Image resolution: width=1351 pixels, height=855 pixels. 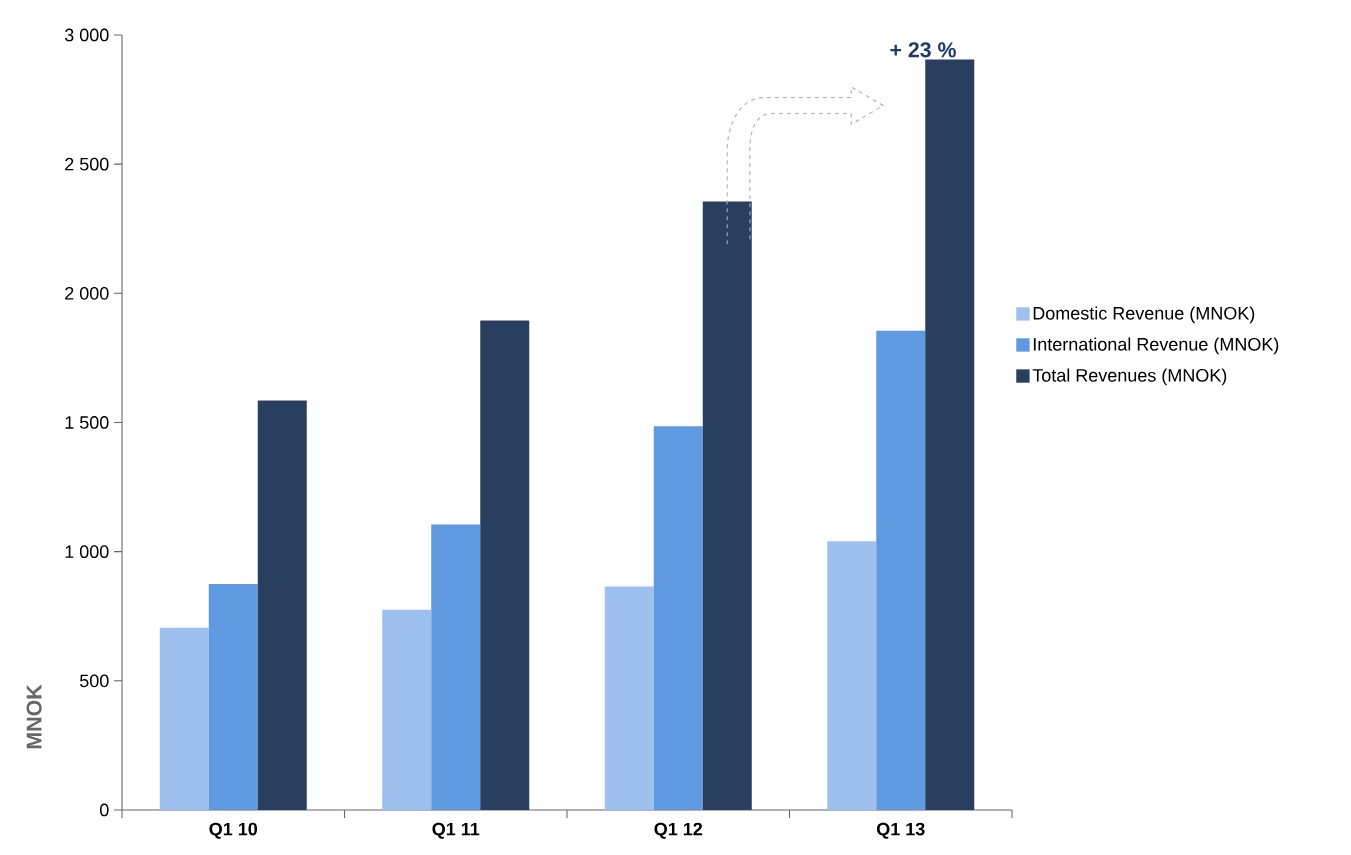 What do you see at coordinates (104, 810) in the screenshot?
I see `y-tick-label: 0` at bounding box center [104, 810].